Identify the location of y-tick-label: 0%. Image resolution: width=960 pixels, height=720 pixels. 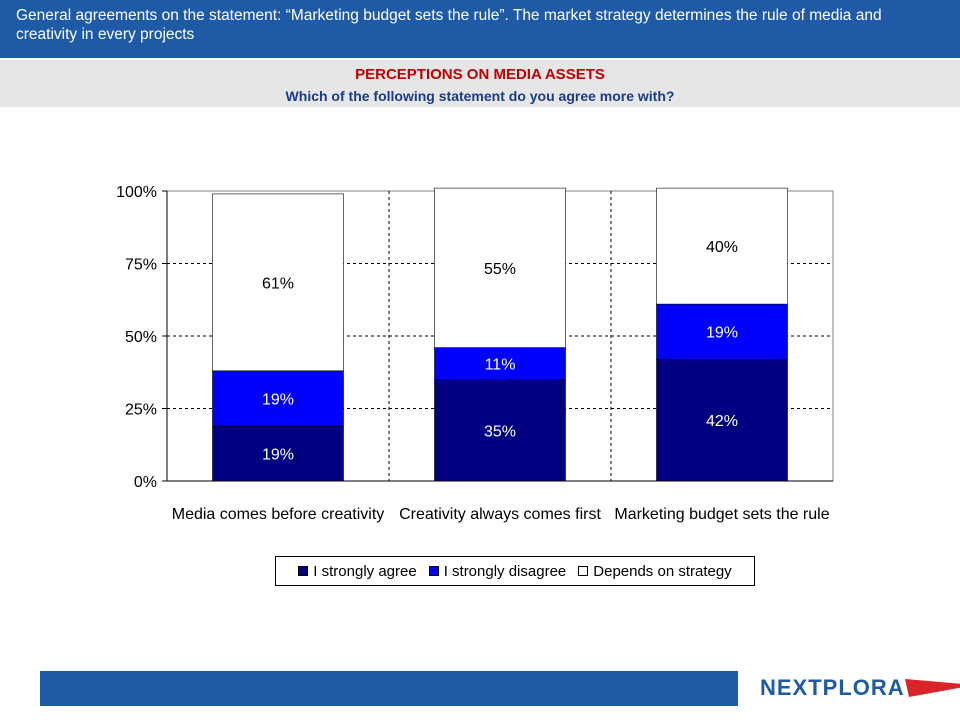
(145, 482).